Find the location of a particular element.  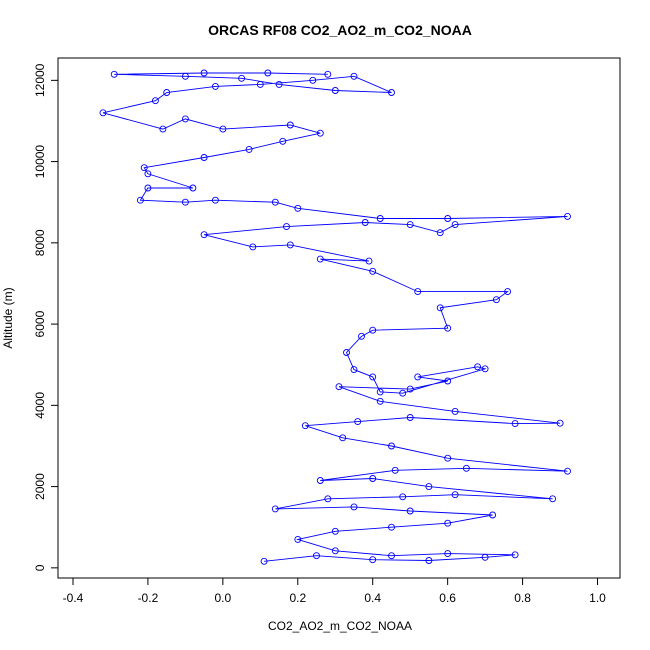

x-tick-label: -0.2 is located at coordinates (148, 598).